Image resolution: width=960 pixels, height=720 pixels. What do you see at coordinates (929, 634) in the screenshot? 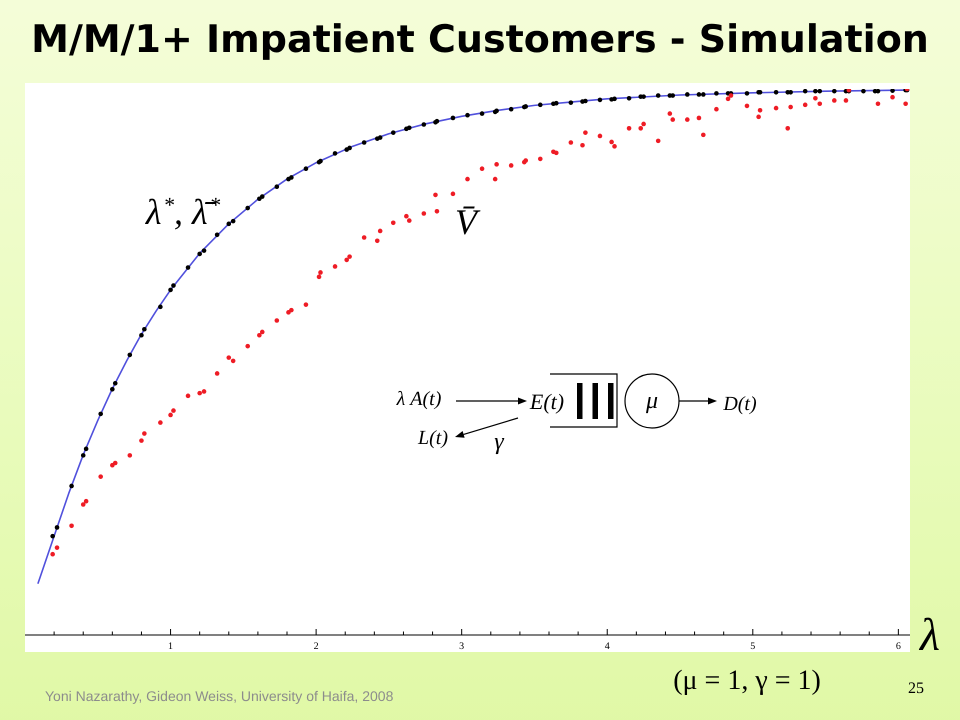
I see `x-axis-title: λ` at bounding box center [929, 634].